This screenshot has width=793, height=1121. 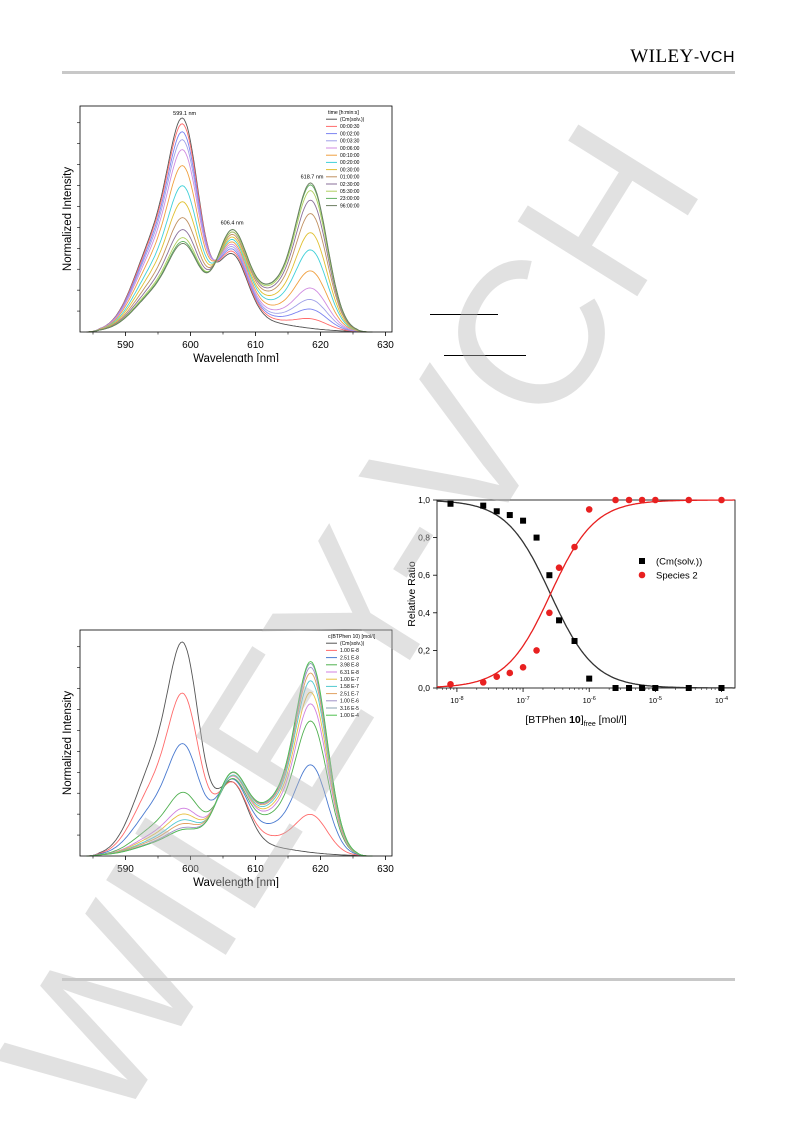 What do you see at coordinates (349, 666) in the screenshot?
I see `fig2-legend-label-3: 3.98 E-8` at bounding box center [349, 666].